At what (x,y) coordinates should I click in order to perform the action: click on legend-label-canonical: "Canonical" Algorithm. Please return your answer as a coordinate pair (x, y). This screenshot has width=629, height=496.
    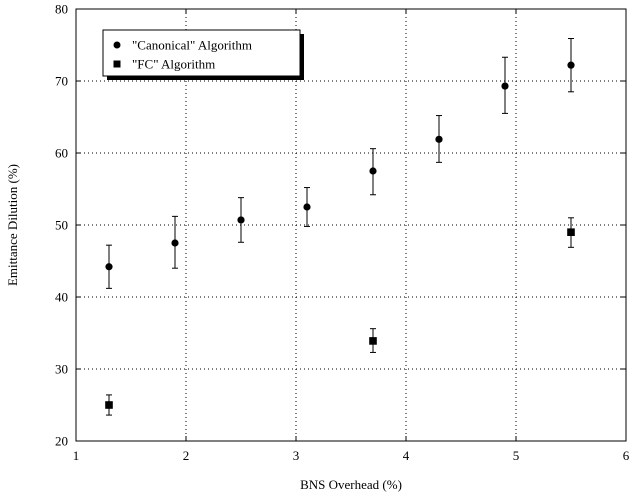
    Looking at the image, I should click on (192, 45).